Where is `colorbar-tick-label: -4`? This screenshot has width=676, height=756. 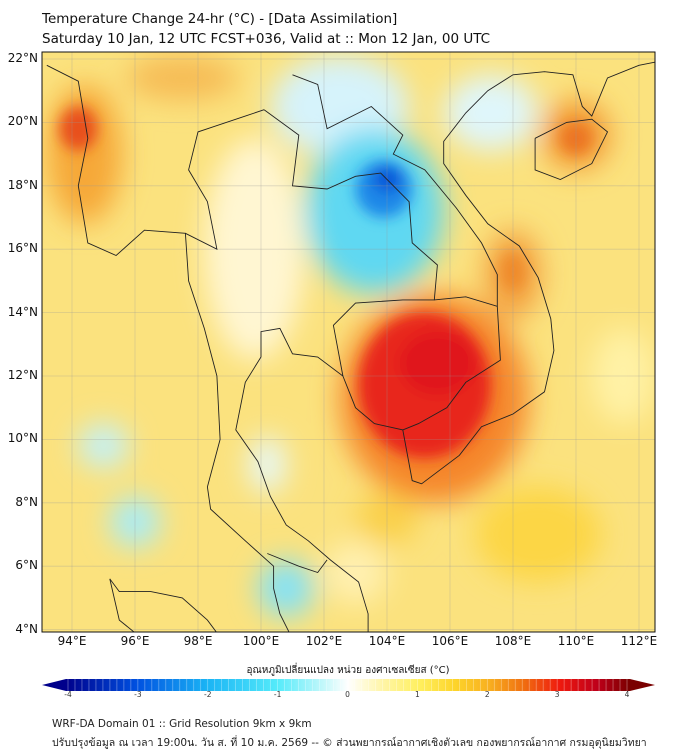
colorbar-tick-label: -4 is located at coordinates (68, 694).